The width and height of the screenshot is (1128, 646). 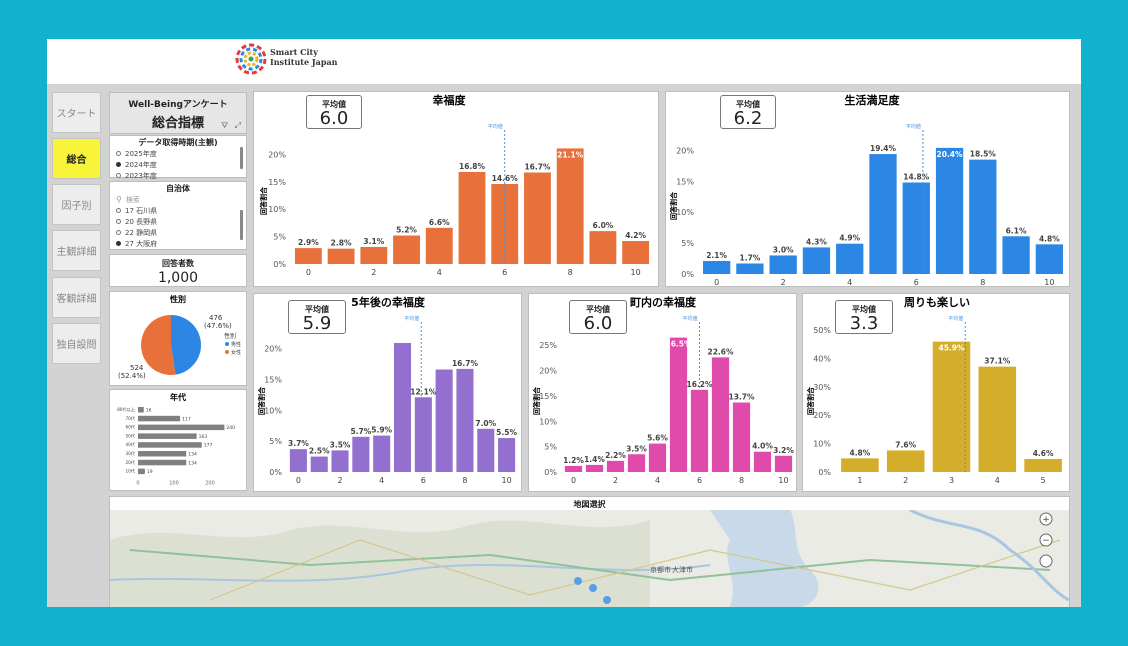 I want to click on slicer-option: 17 石川県, so click(x=181, y=210).